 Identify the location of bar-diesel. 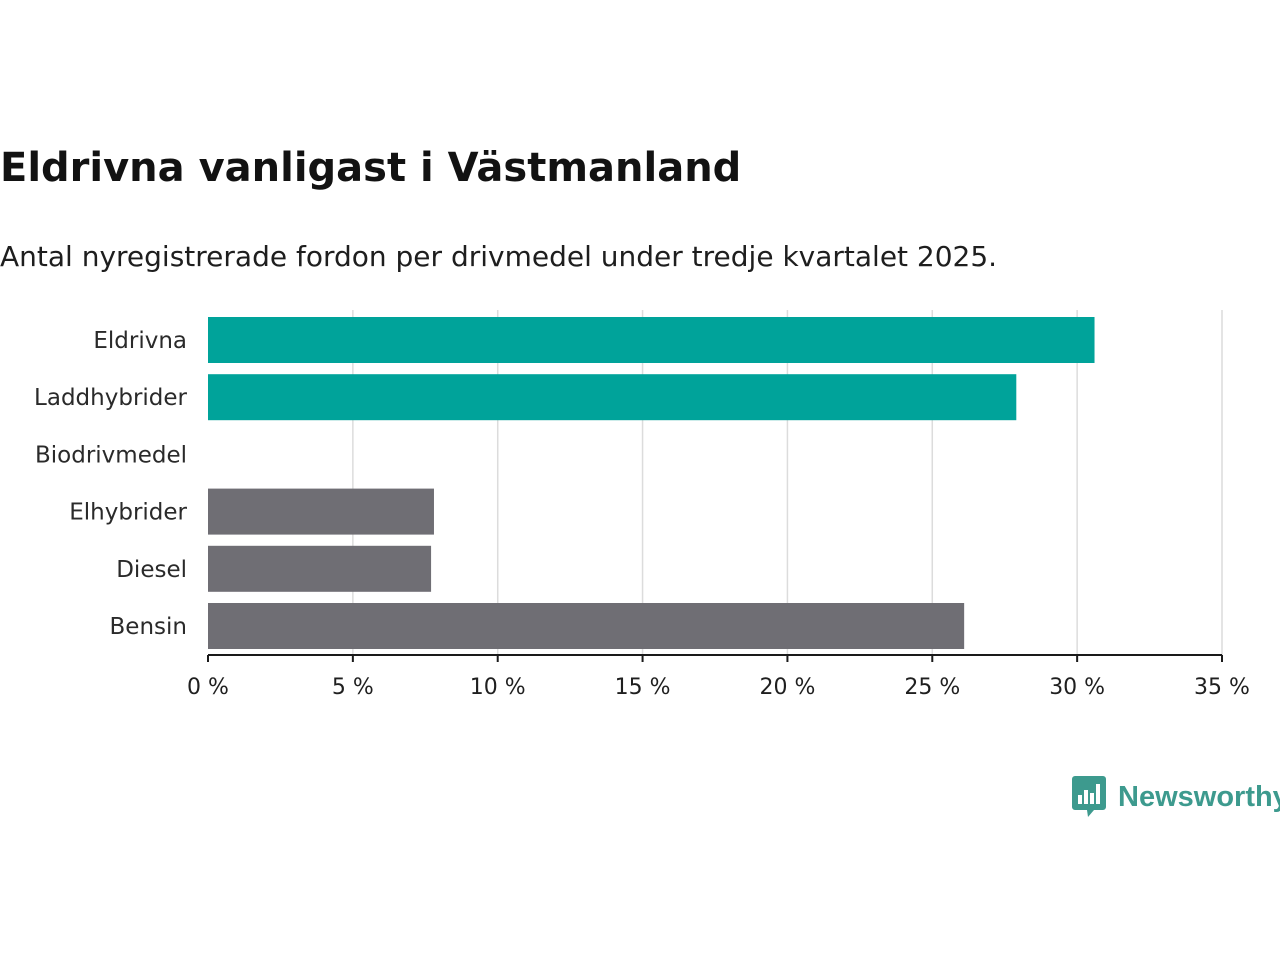
(320, 568).